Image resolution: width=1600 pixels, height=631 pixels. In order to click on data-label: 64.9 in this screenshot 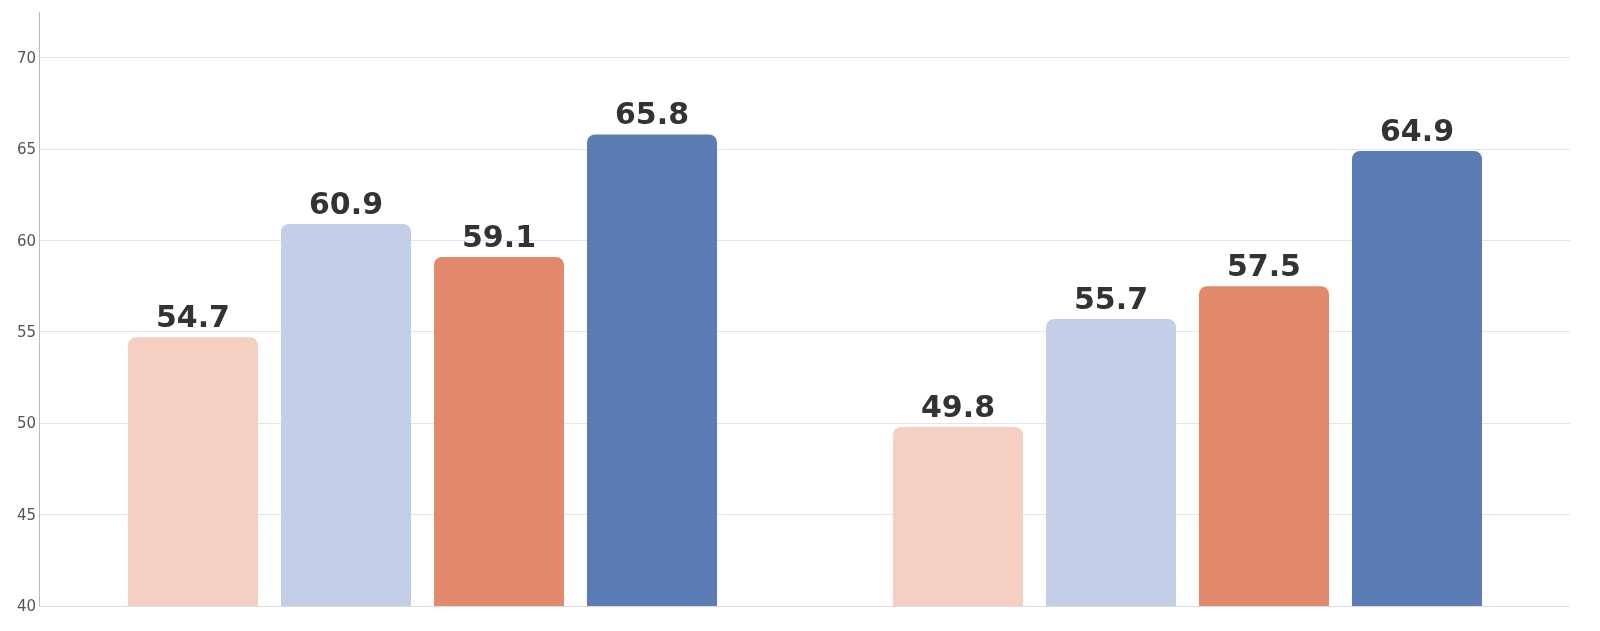, I will do `click(1417, 130)`.